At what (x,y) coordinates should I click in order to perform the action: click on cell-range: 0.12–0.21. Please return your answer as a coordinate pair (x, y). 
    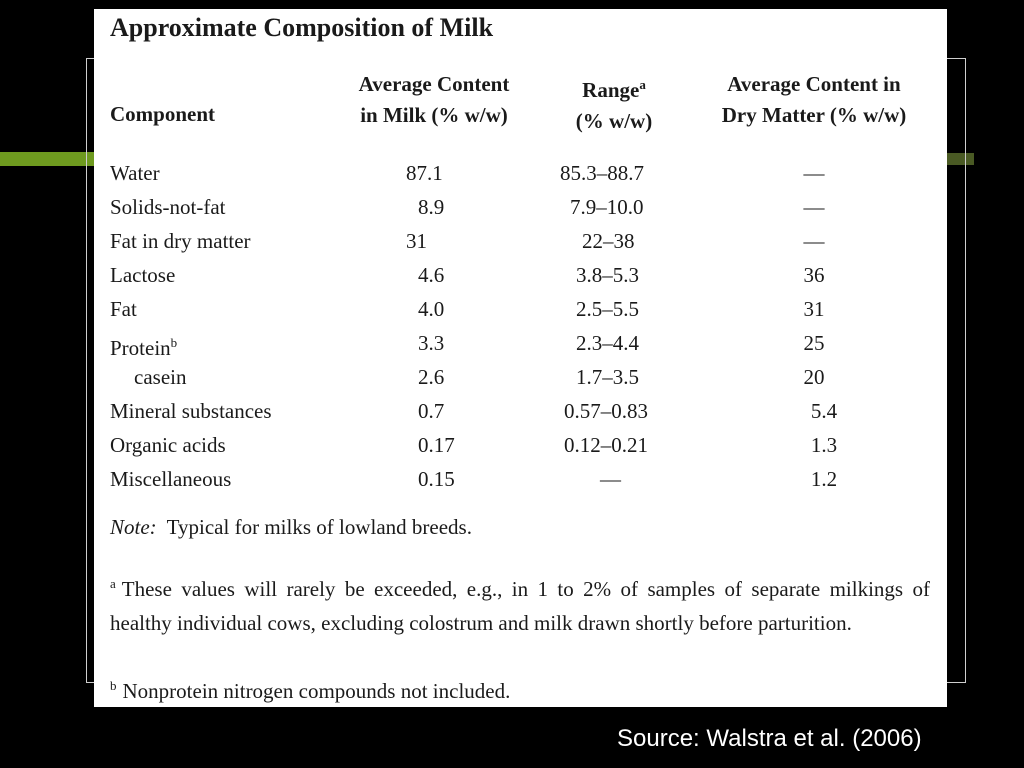
    Looking at the image, I should click on (606, 445).